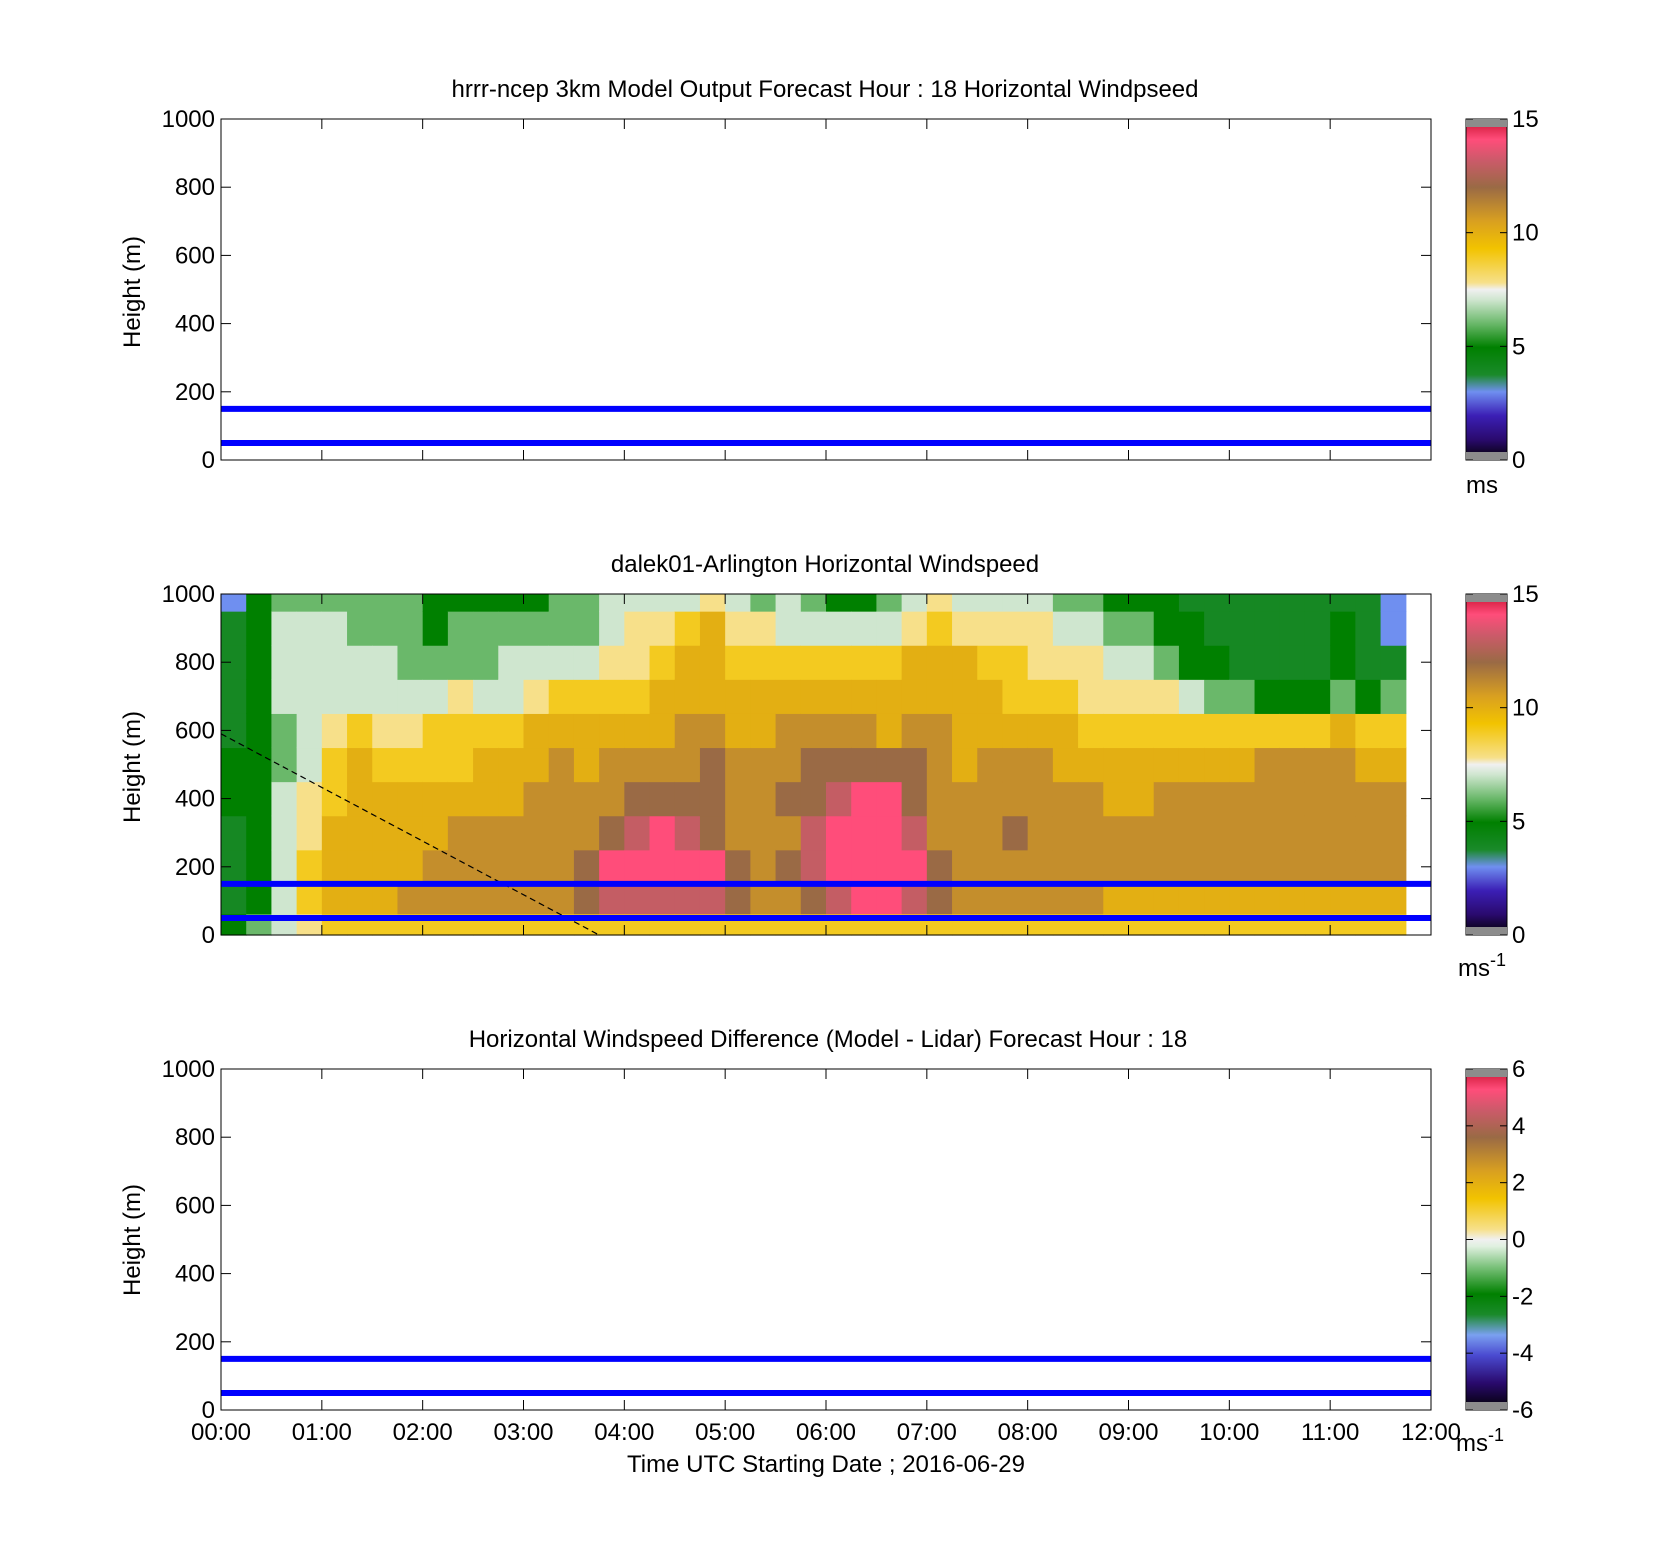 The image size is (1680, 1561). What do you see at coordinates (1229, 1432) in the screenshot?
I see `x-tick-label: 10:00` at bounding box center [1229, 1432].